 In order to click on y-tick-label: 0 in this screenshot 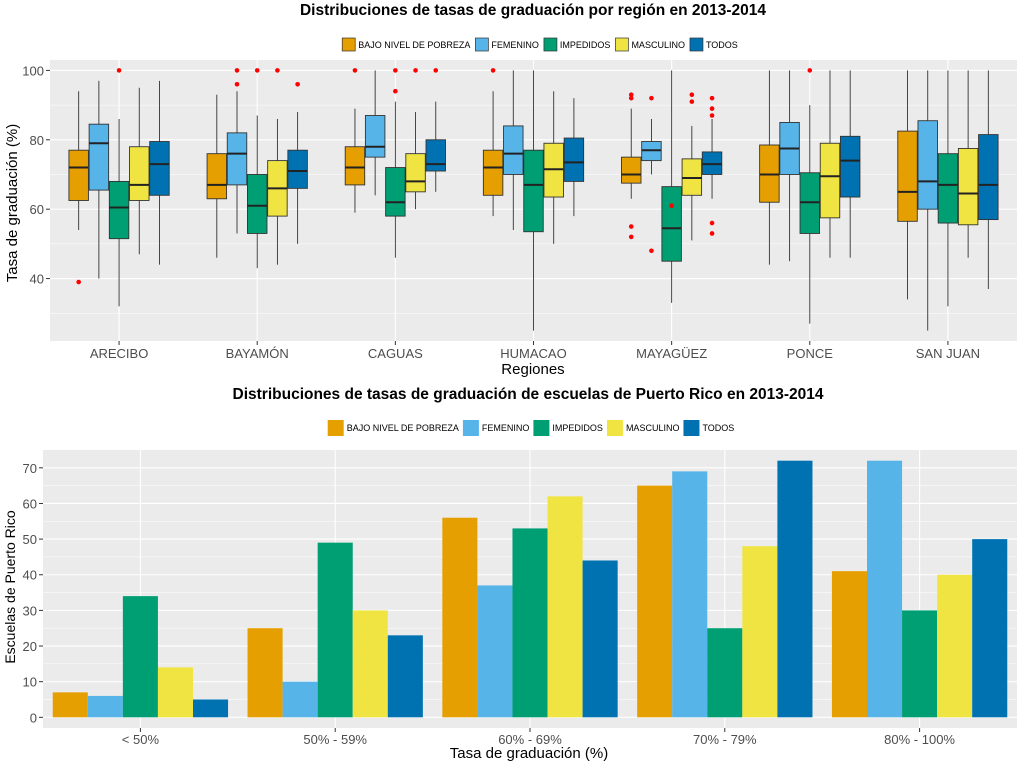, I will do `click(33, 717)`.